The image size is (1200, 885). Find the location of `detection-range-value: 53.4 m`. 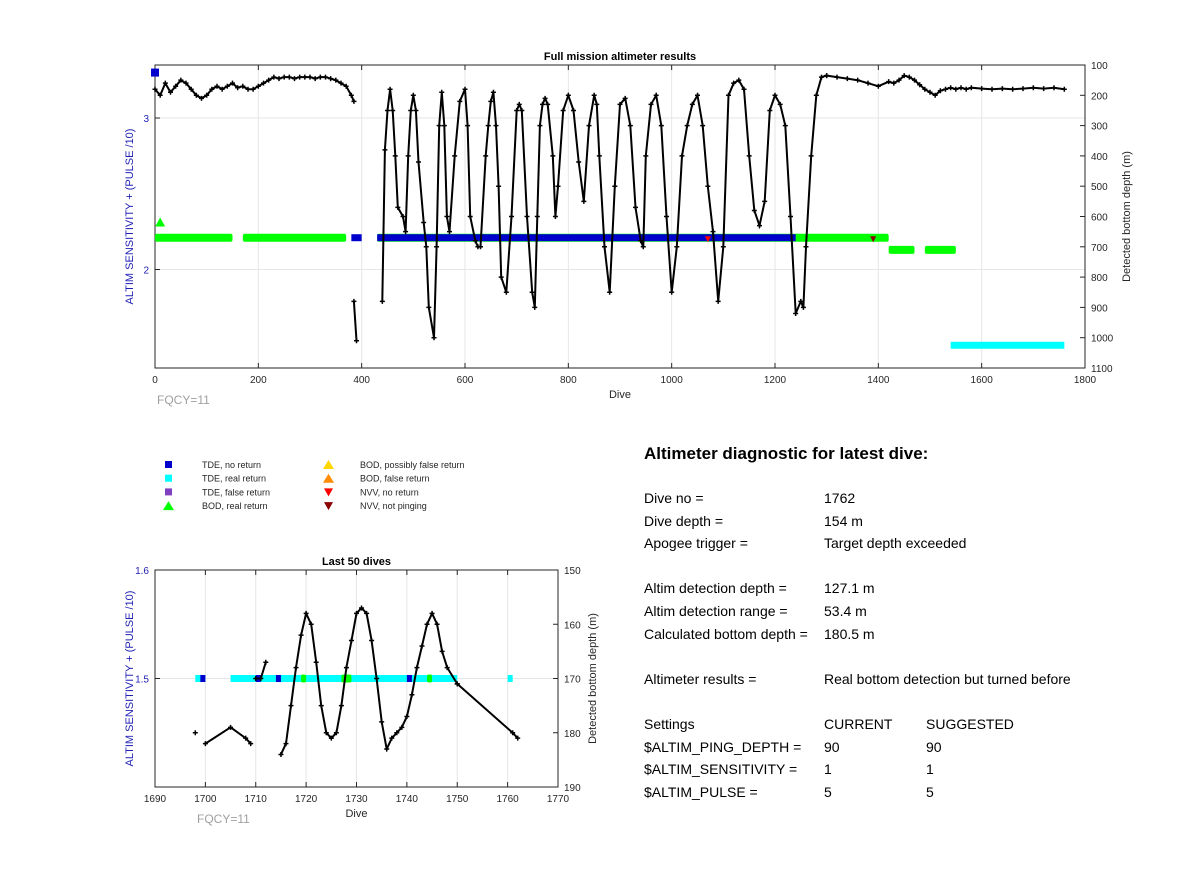

detection-range-value: 53.4 m is located at coordinates (845, 610).